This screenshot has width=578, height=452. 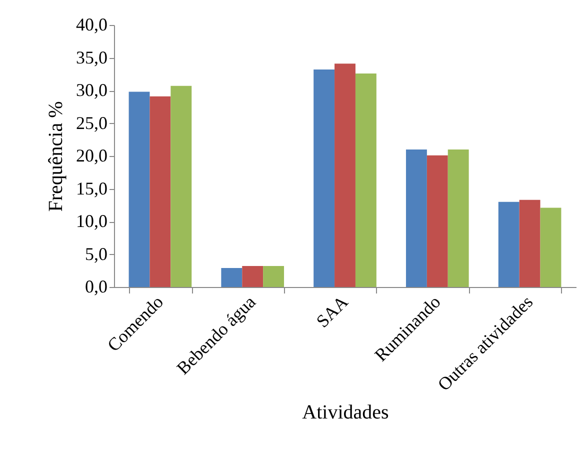 What do you see at coordinates (346, 413) in the screenshot?
I see `x-axis-title: Atividades` at bounding box center [346, 413].